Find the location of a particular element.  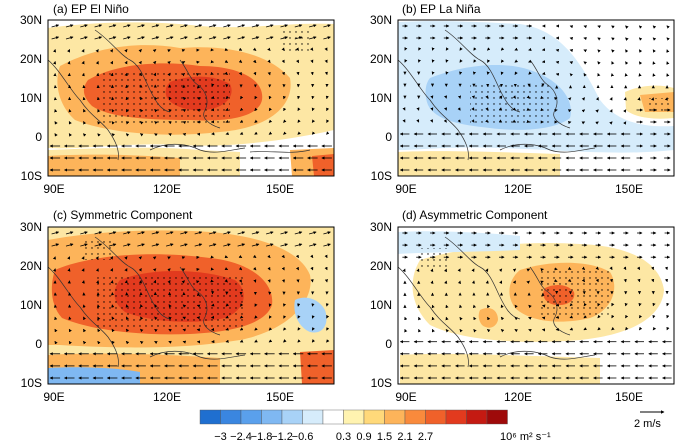

lat-tick: 20N is located at coordinates (381, 266).